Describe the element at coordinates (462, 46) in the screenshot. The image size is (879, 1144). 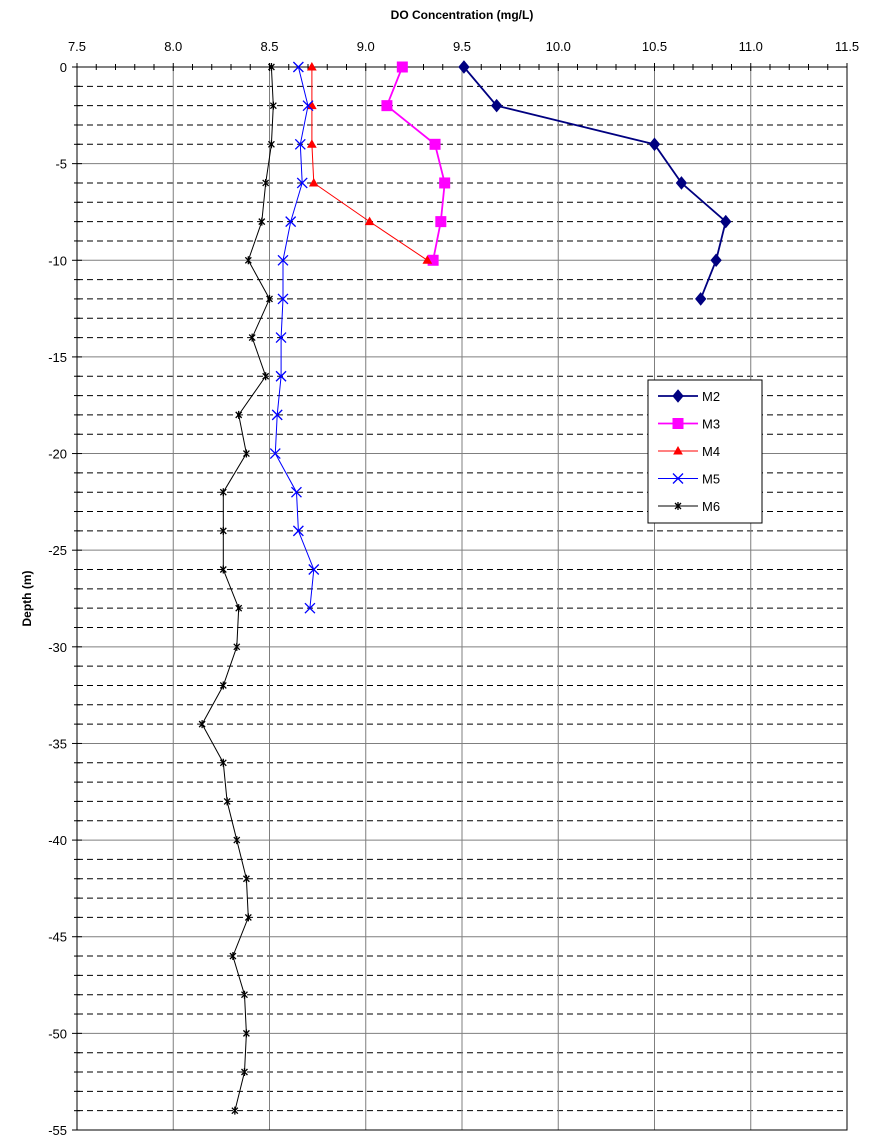
I see `x-tick-label: 9.5` at that location.